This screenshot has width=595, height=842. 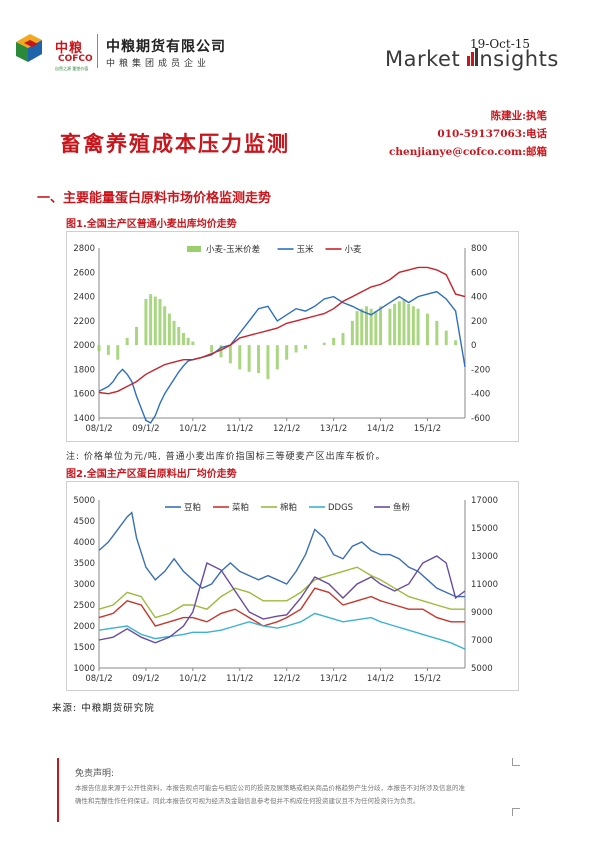 What do you see at coordinates (484, 529) in the screenshot?
I see `y-right-tick-label: 15000` at bounding box center [484, 529].